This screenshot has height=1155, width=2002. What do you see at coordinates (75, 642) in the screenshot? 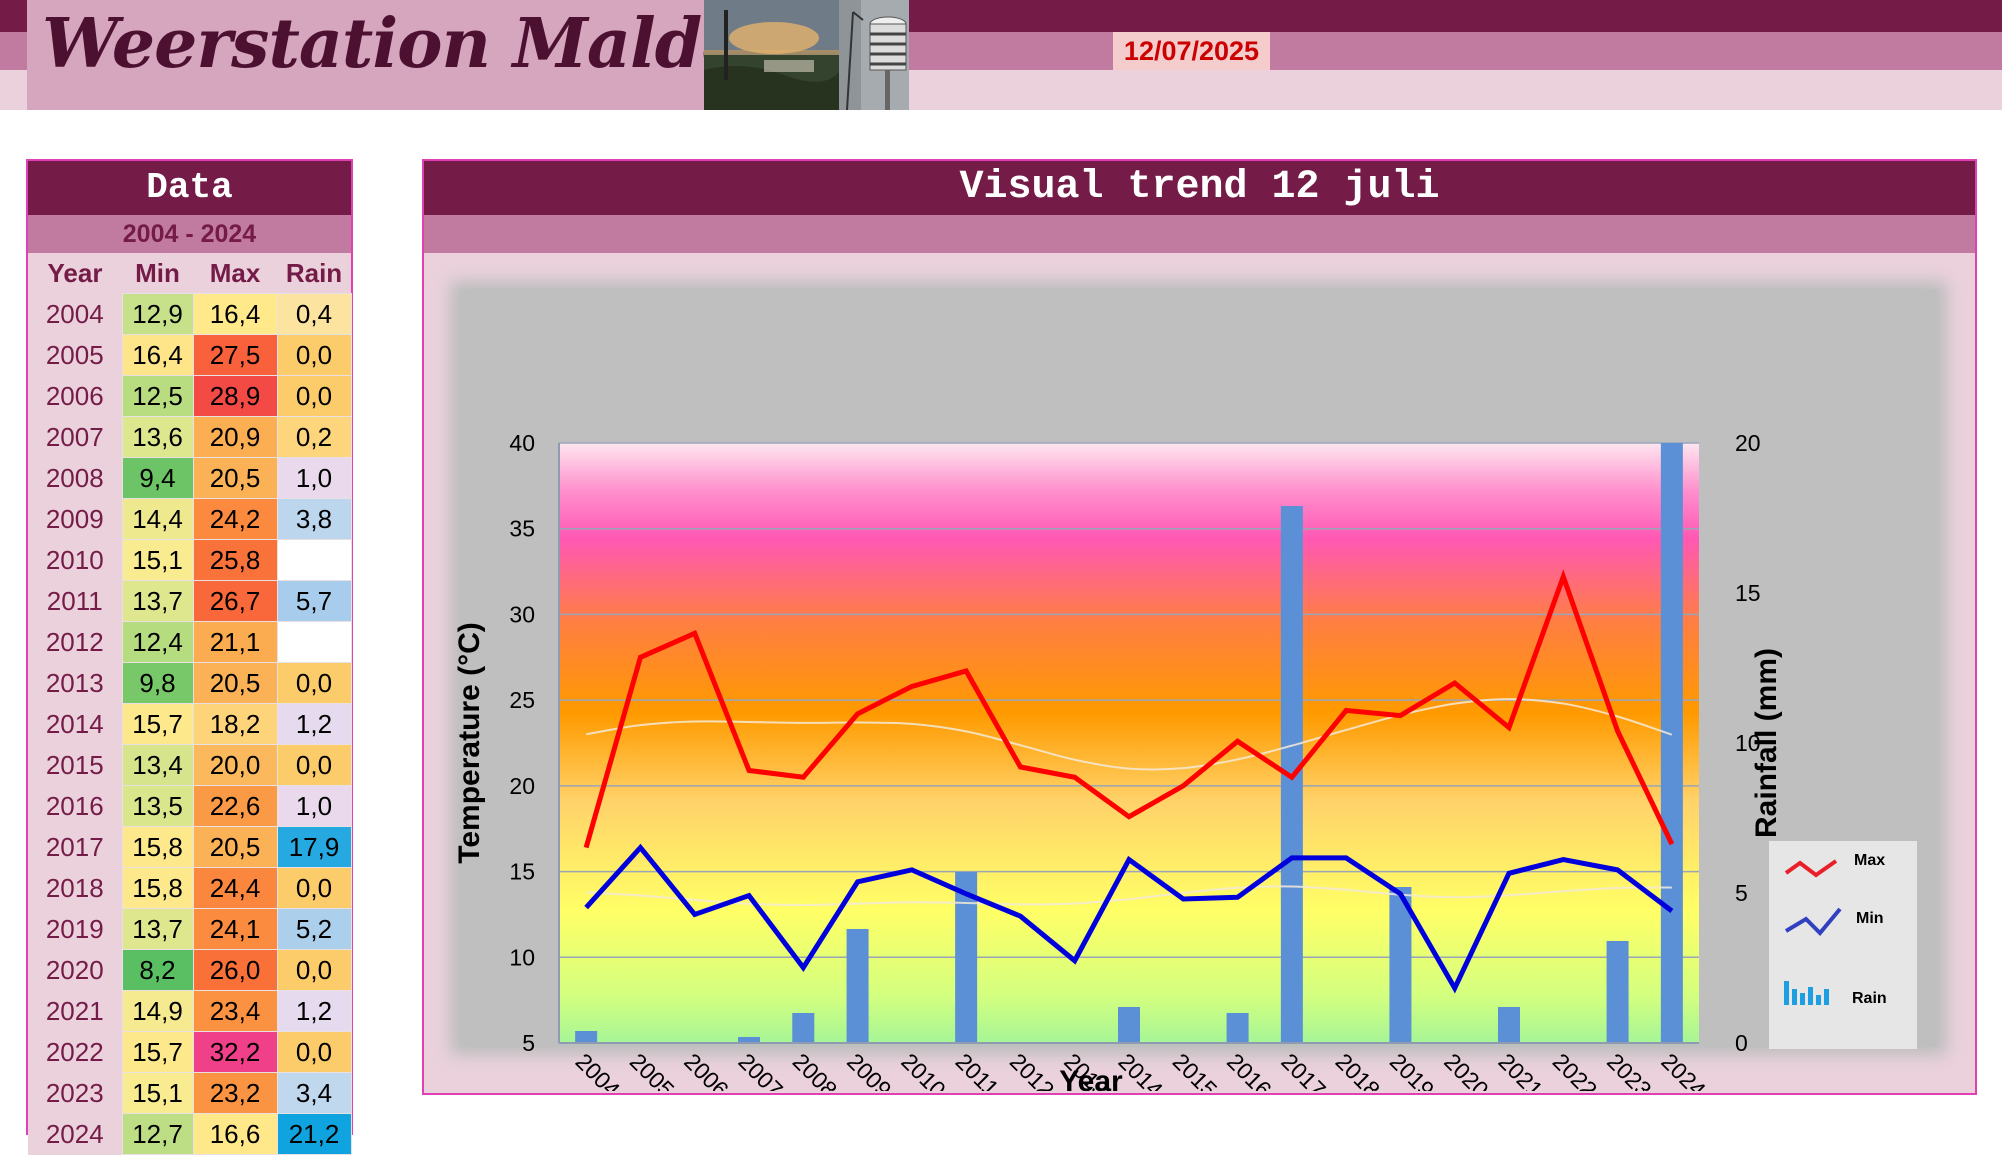
I see `year-cell: 2012` at bounding box center [75, 642].